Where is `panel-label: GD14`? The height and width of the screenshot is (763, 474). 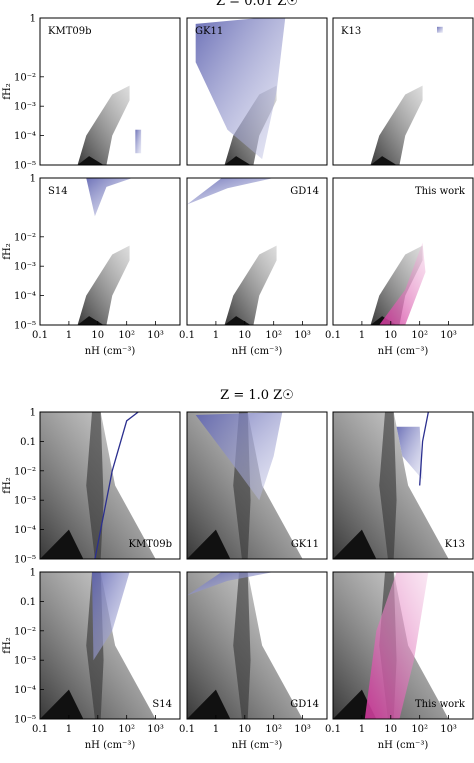 panel-label: GD14 is located at coordinates (304, 704).